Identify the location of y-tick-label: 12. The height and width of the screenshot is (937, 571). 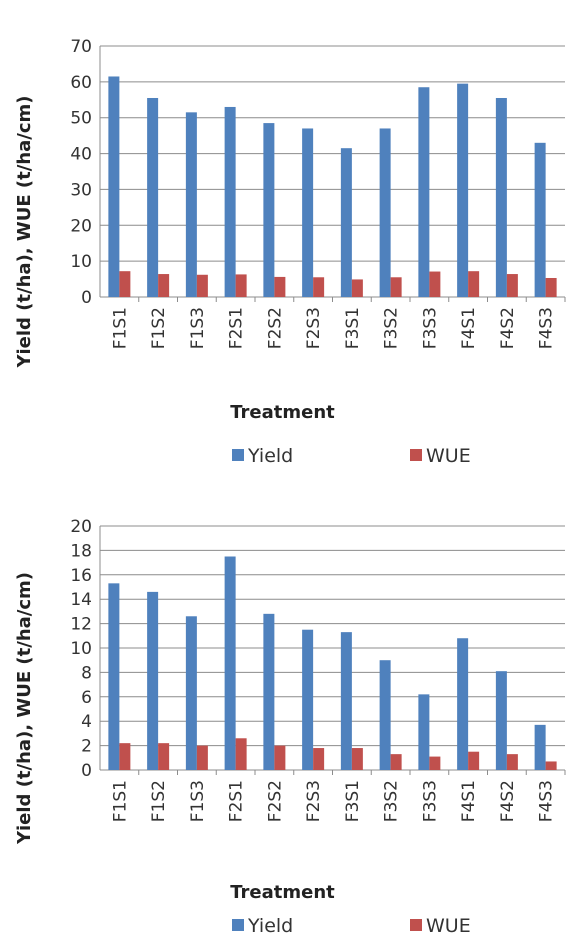
(81, 625).